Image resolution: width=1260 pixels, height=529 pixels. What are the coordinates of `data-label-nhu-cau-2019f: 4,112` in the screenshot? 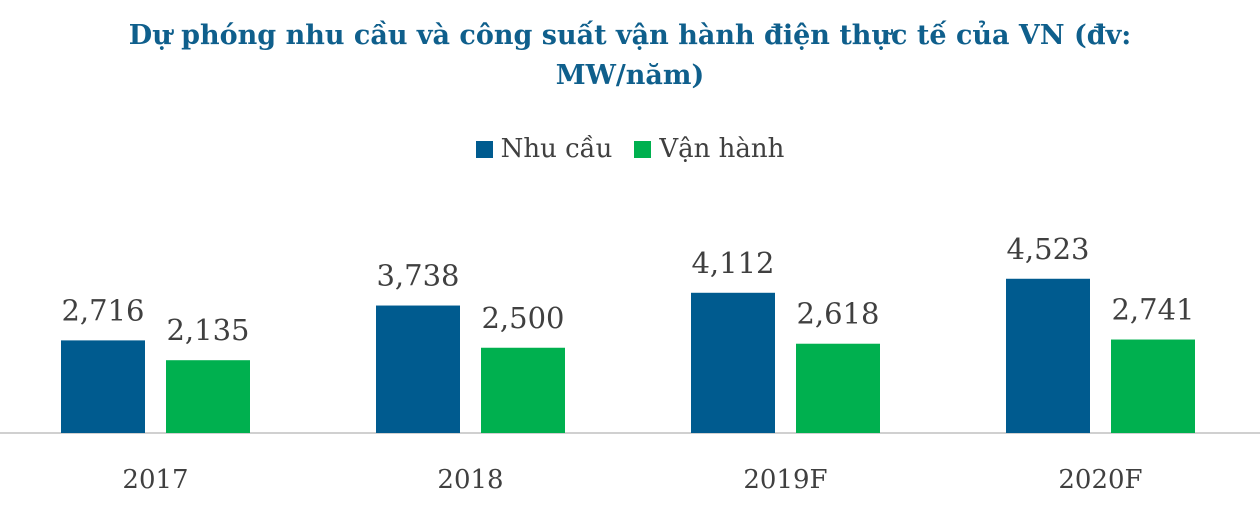 It's located at (732, 263).